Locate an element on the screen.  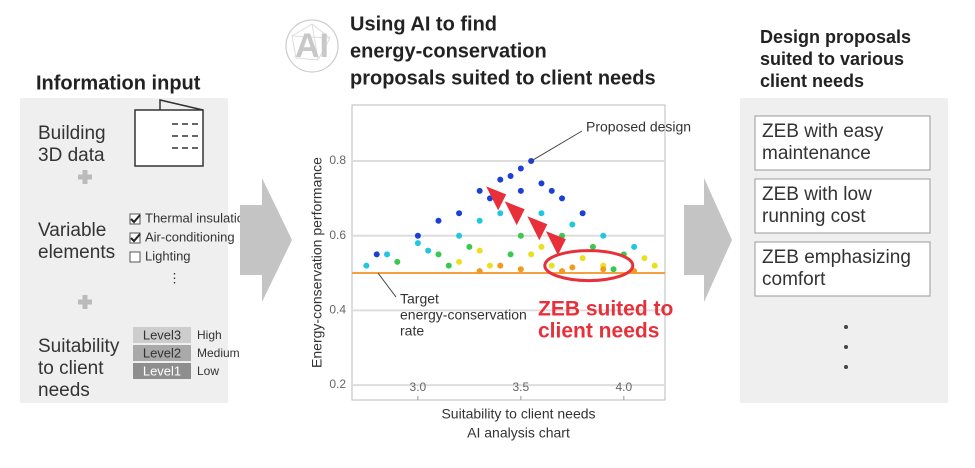
building-label: Building is located at coordinates (72, 133).